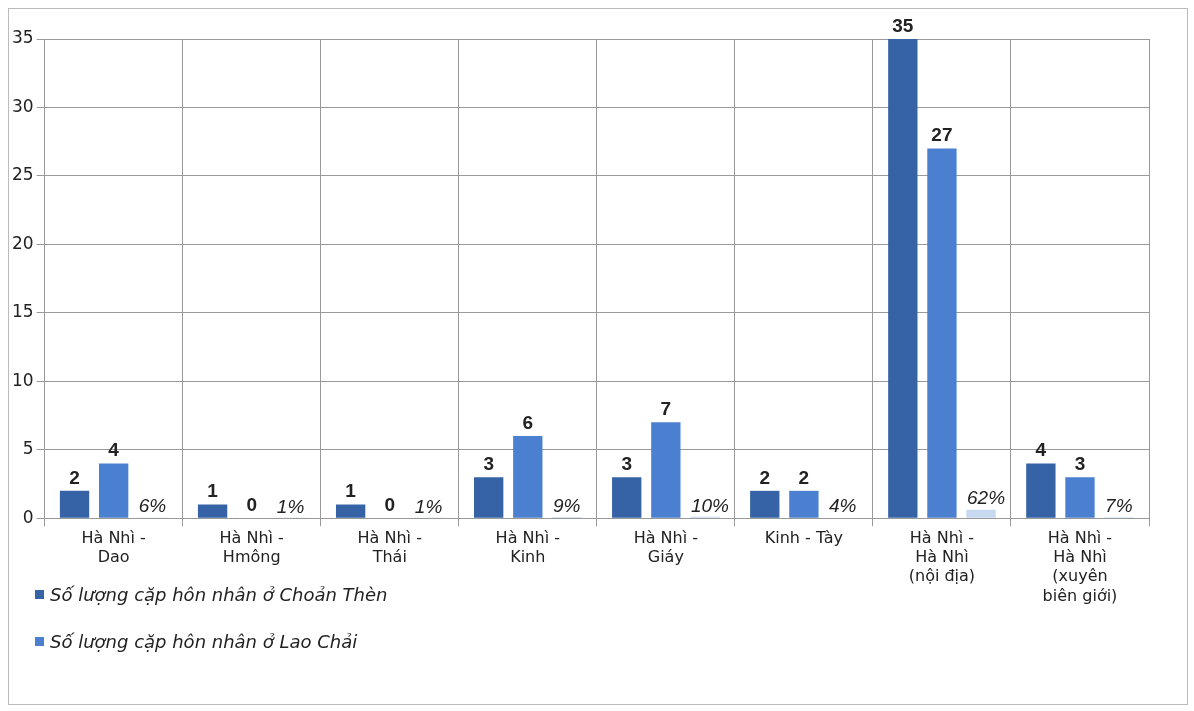 This screenshot has width=1194, height=711. Describe the element at coordinates (527, 547) in the screenshot. I see `x-tick-label: Hà Nhì - Kinh` at that location.